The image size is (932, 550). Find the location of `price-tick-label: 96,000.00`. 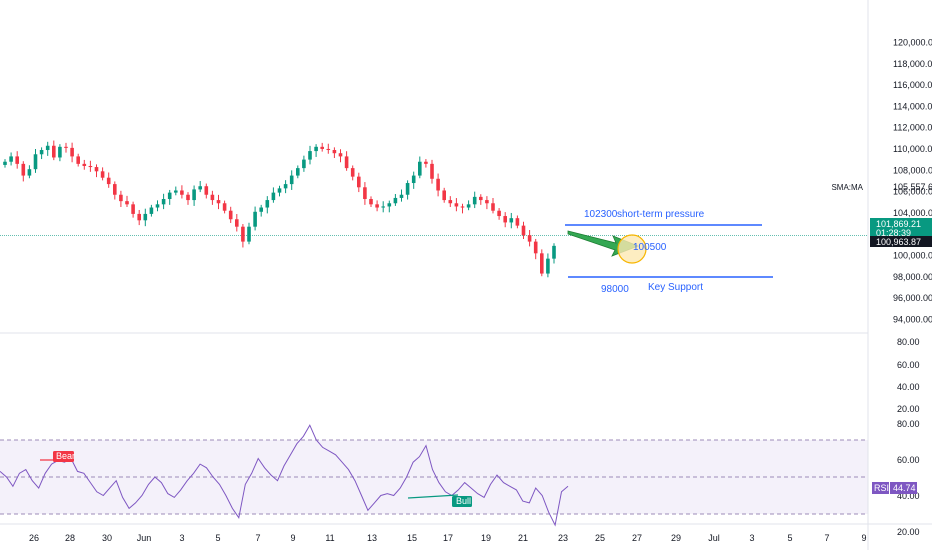

price-tick-label: 96,000.00 is located at coordinates (912, 298).